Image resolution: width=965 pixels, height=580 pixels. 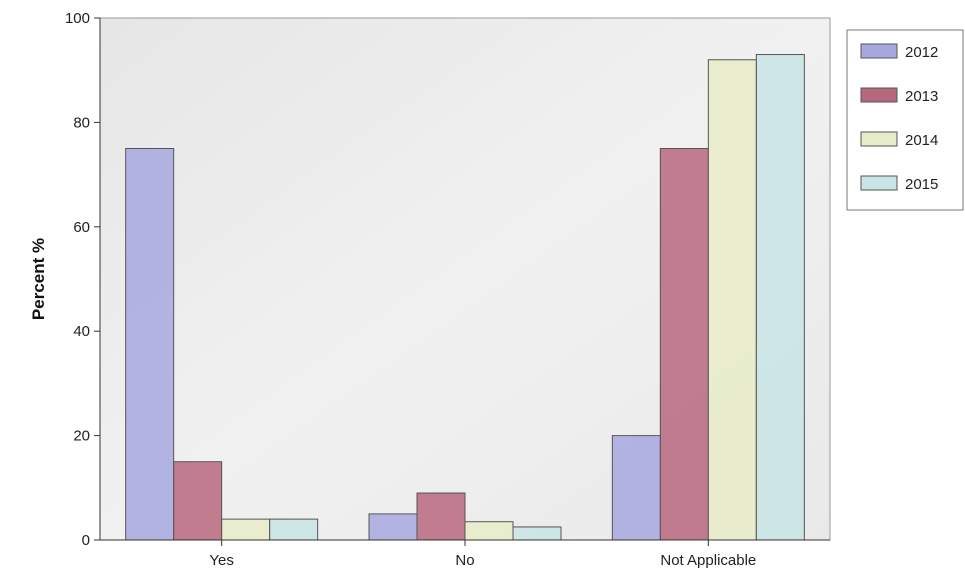 I want to click on bar-2013-yes, so click(x=198, y=501).